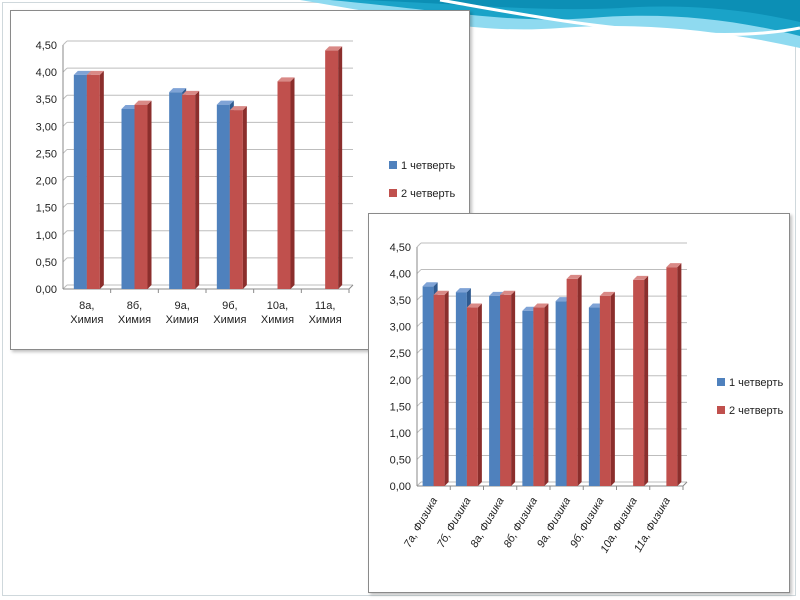  Describe the element at coordinates (229, 313) in the screenshot. I see `x-tick-label: 9б, Химия` at that location.